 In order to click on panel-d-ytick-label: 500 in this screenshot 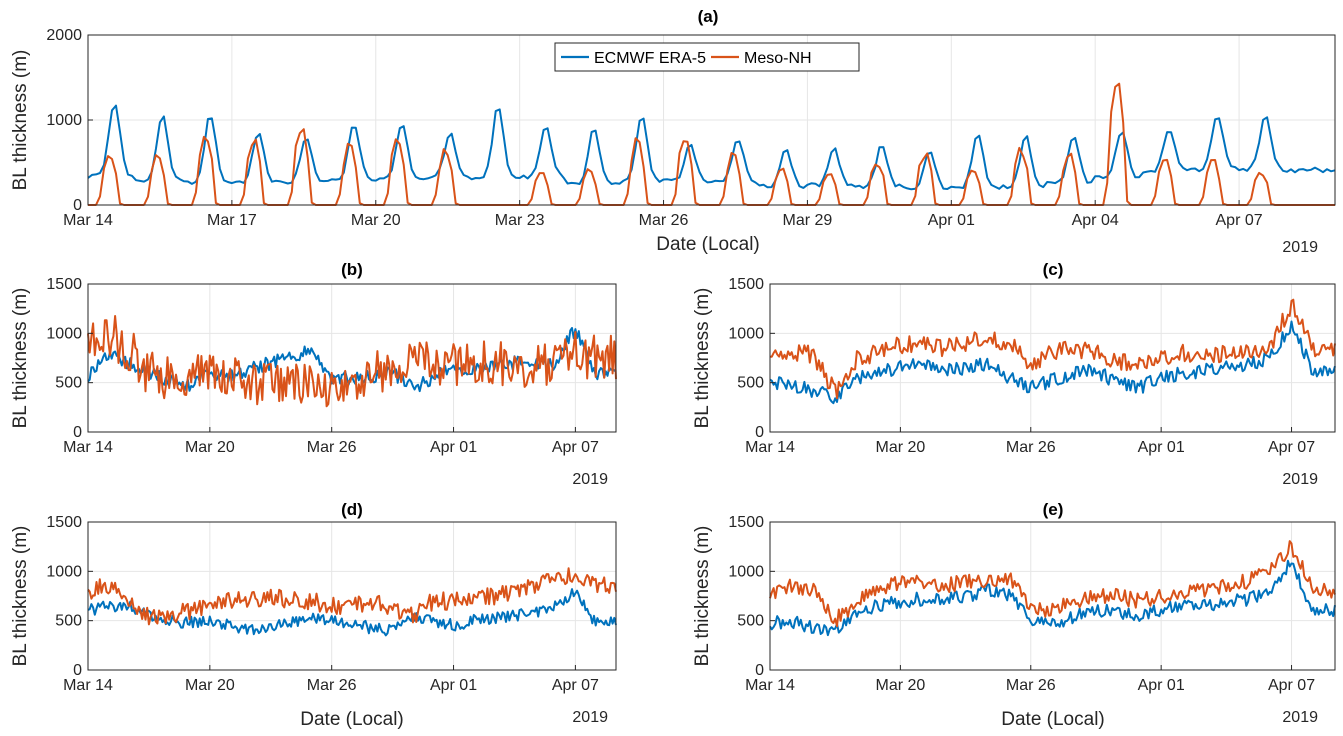, I will do `click(68, 621)`.